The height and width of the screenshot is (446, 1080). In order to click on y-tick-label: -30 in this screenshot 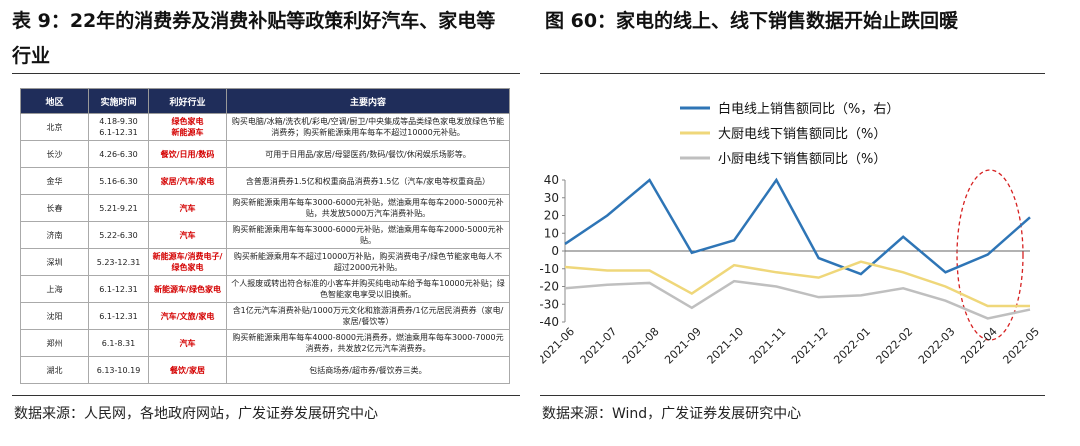, I will do `click(549, 304)`.